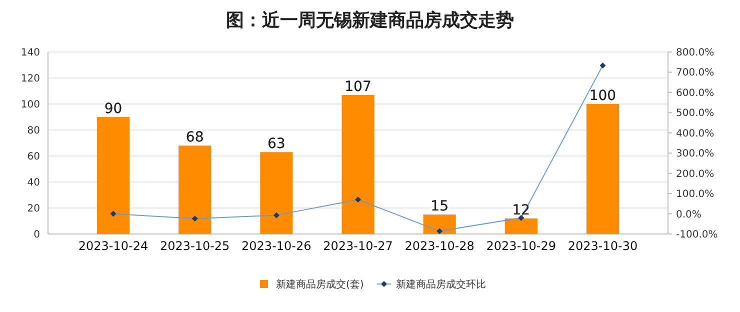 Image resolution: width=740 pixels, height=312 pixels. Describe the element at coordinates (439, 246) in the screenshot. I see `x-tick-label: 2023-10-28` at that location.